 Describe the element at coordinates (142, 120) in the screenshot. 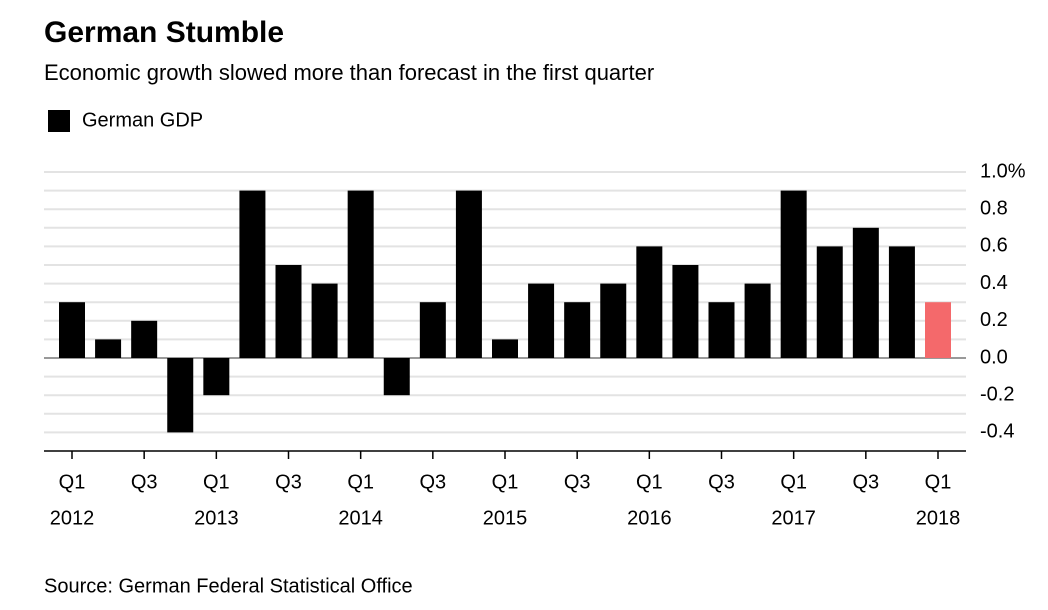

I see `legend-label: German GDP` at that location.